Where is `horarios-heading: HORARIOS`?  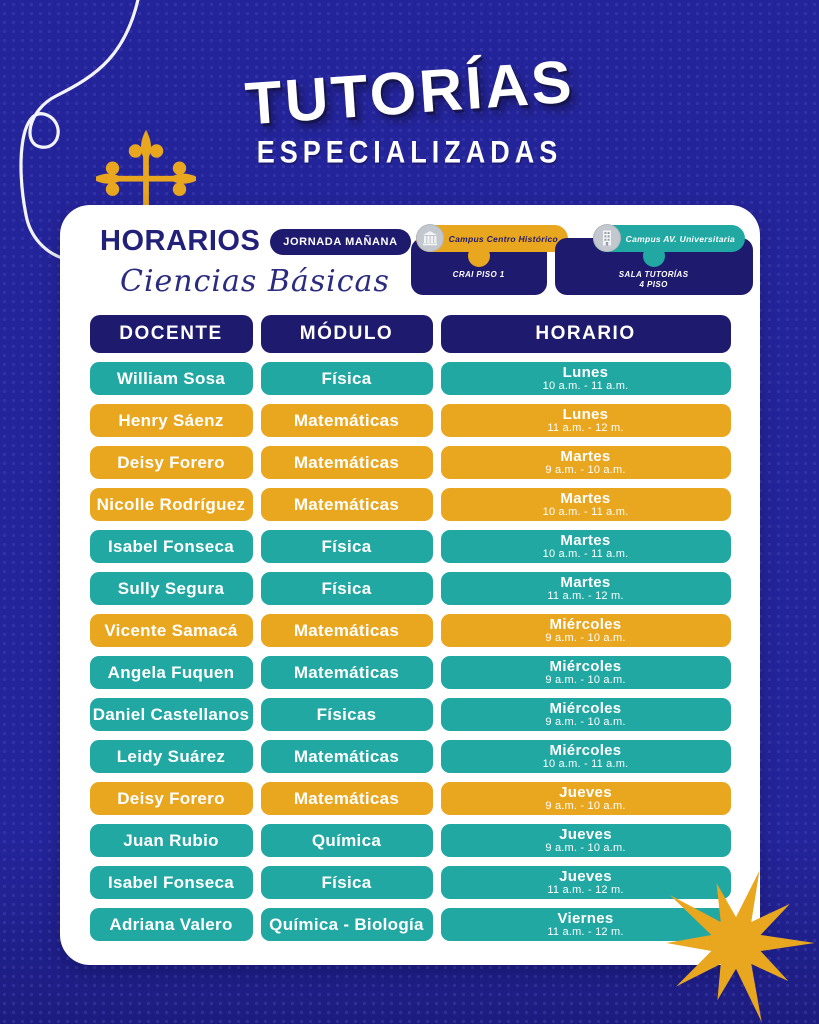 horarios-heading: HORARIOS is located at coordinates (180, 241).